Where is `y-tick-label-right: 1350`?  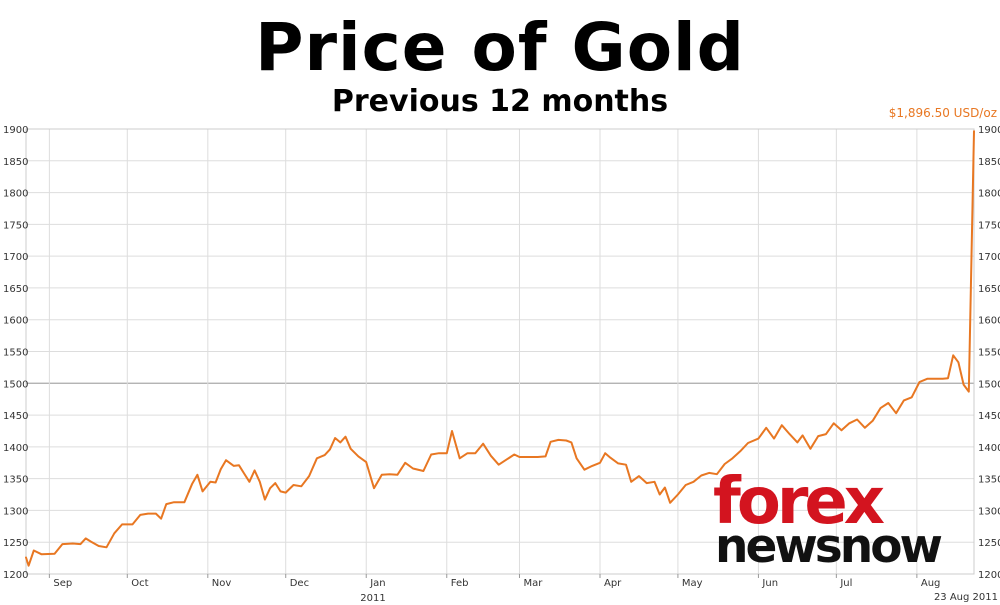 y-tick-label-right: 1350 is located at coordinates (989, 480).